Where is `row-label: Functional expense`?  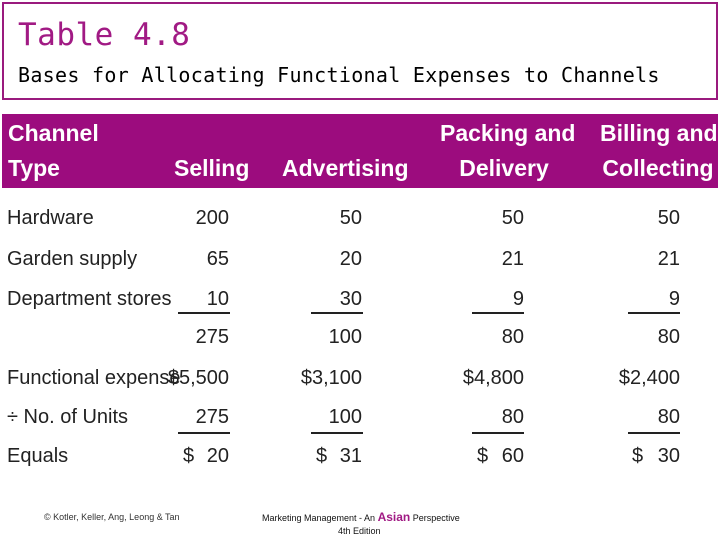 row-label: Functional expense is located at coordinates (94, 378).